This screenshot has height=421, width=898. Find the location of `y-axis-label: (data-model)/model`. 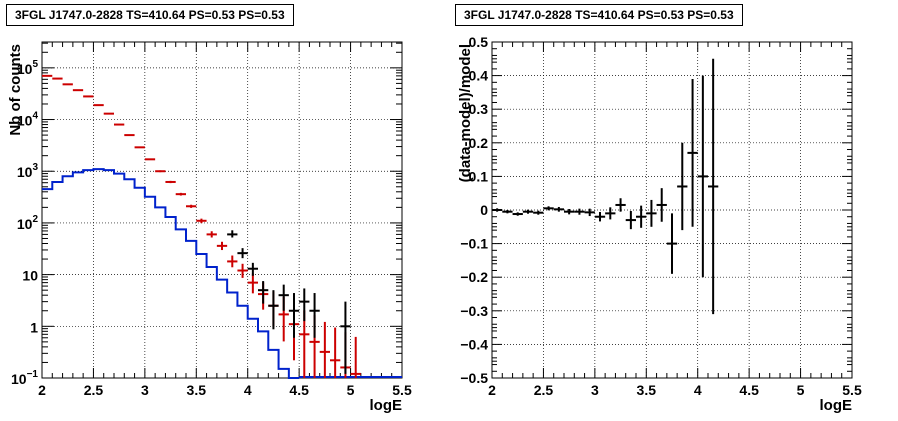

y-axis-label: (data-model)/model is located at coordinates (465, 113).